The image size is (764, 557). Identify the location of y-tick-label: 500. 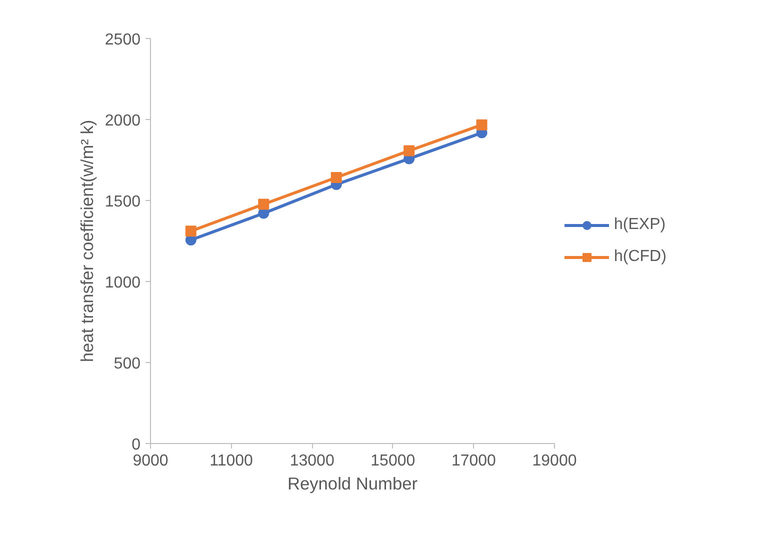
(127, 364).